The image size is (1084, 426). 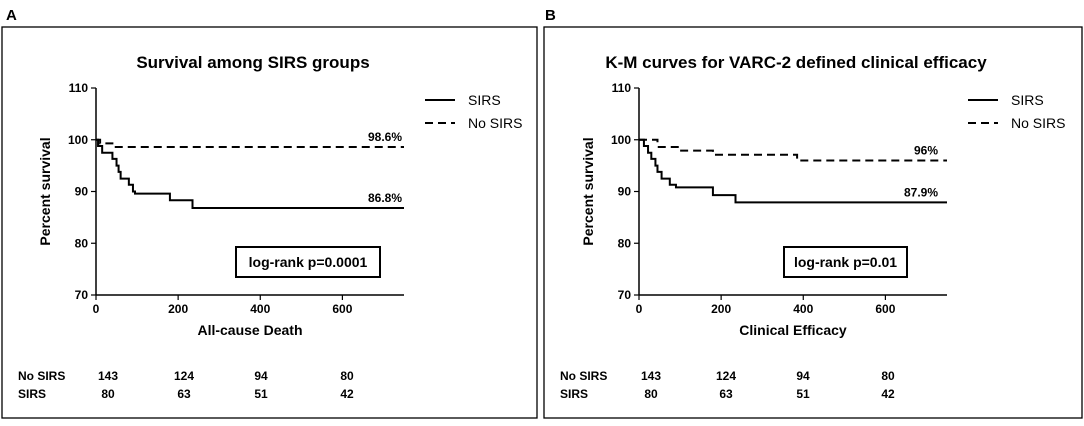 What do you see at coordinates (249, 330) in the screenshot?
I see `x-axis-label: All-cause Death` at bounding box center [249, 330].